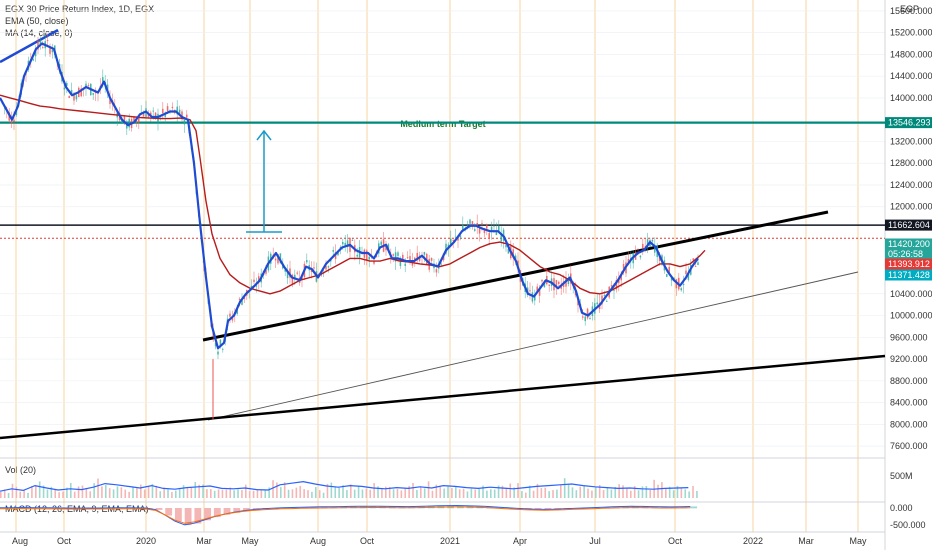 This screenshot has height=550, width=932. Describe the element at coordinates (20, 470) in the screenshot. I see `vol-legend: Vol (20)` at that location.